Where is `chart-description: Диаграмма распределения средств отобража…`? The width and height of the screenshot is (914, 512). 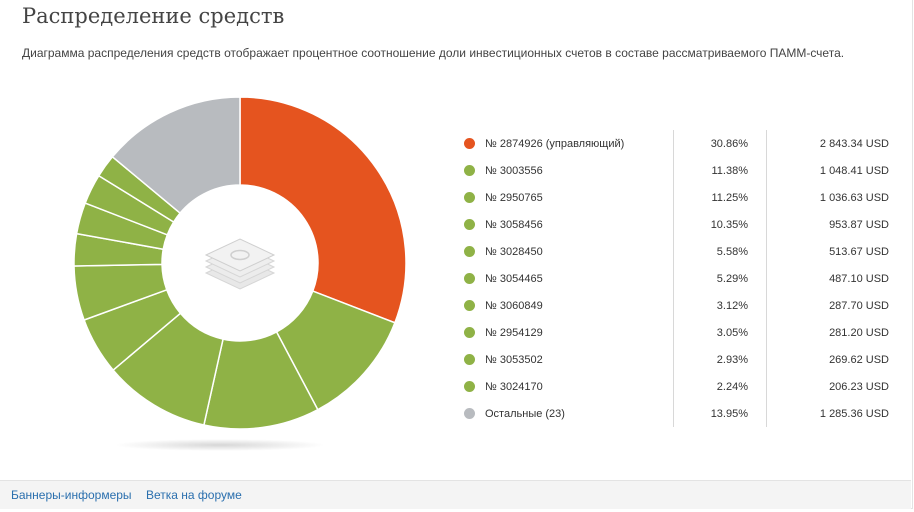 chart-description: Диаграмма распределения средств отобража… is located at coordinates (433, 53).